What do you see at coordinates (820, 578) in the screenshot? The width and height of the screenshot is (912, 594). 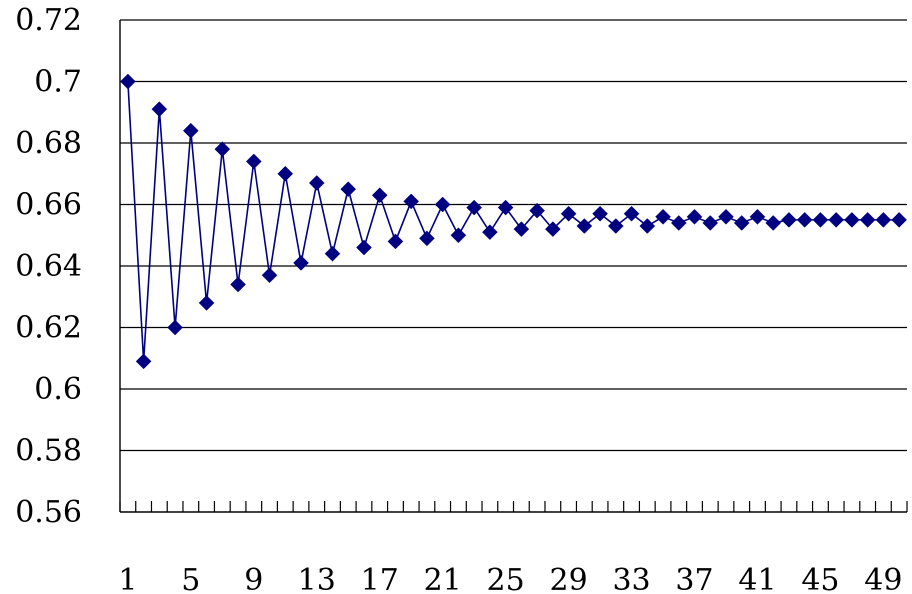 I see `x-tick-label: 45` at bounding box center [820, 578].